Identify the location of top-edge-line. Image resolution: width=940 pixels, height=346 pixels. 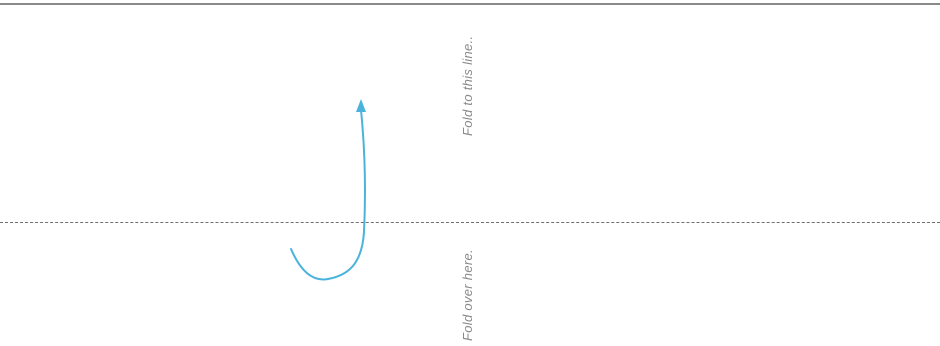
(470, 4).